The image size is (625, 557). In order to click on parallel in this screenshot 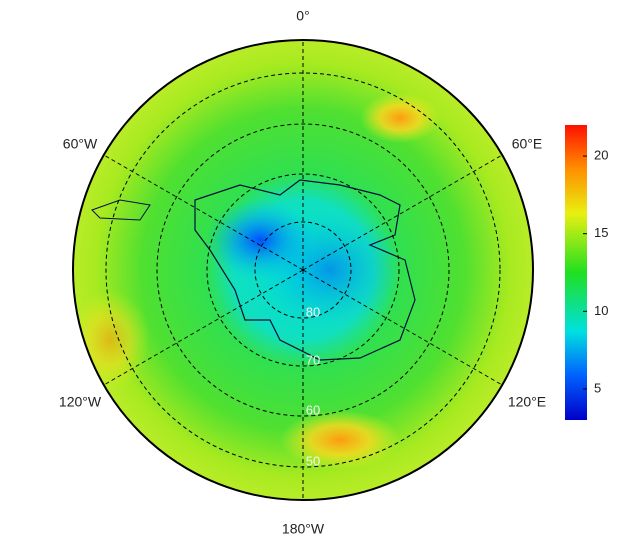, I will do `click(303, 270)`.